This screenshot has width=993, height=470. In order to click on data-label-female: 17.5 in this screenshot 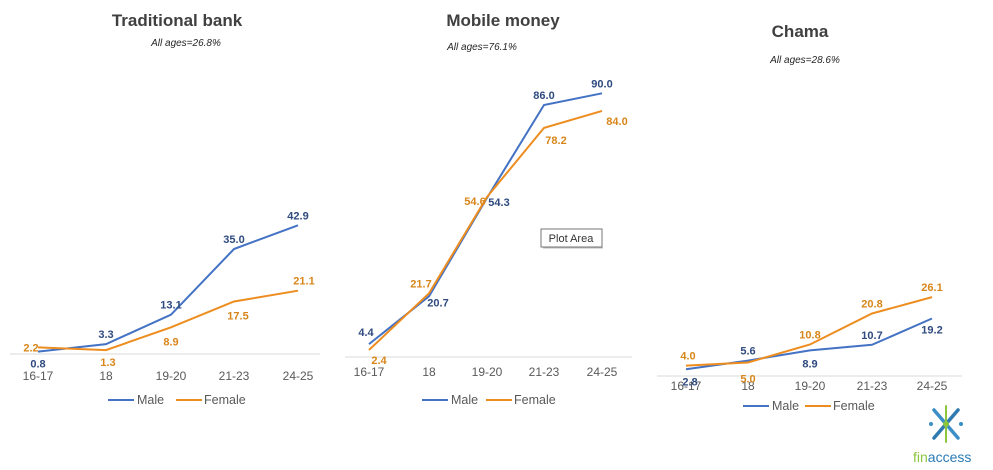, I will do `click(237, 317)`.